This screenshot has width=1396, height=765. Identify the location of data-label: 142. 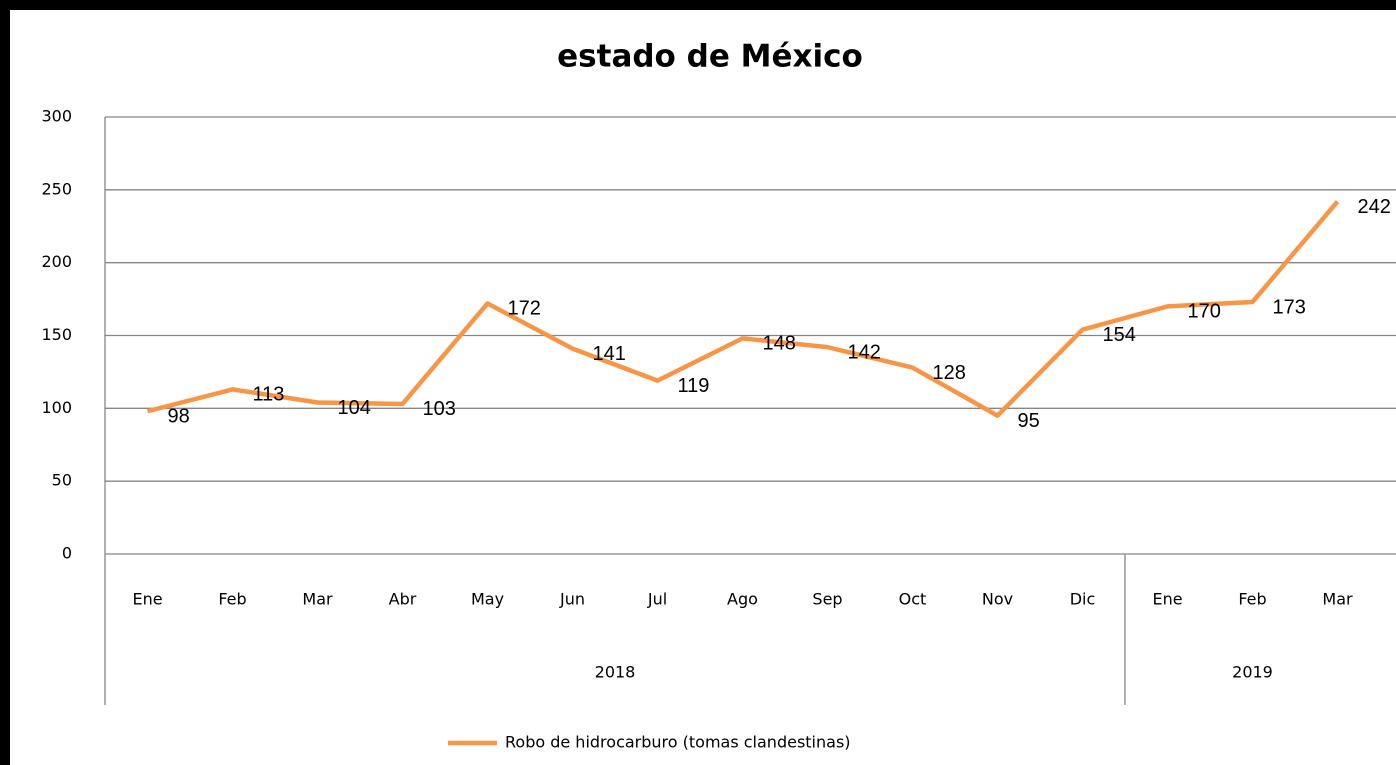
(864, 352).